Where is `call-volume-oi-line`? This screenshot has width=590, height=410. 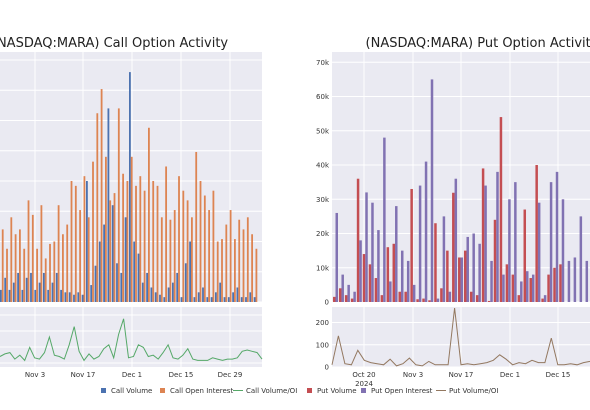
call-volume-oi-line is located at coordinates (131, 340).